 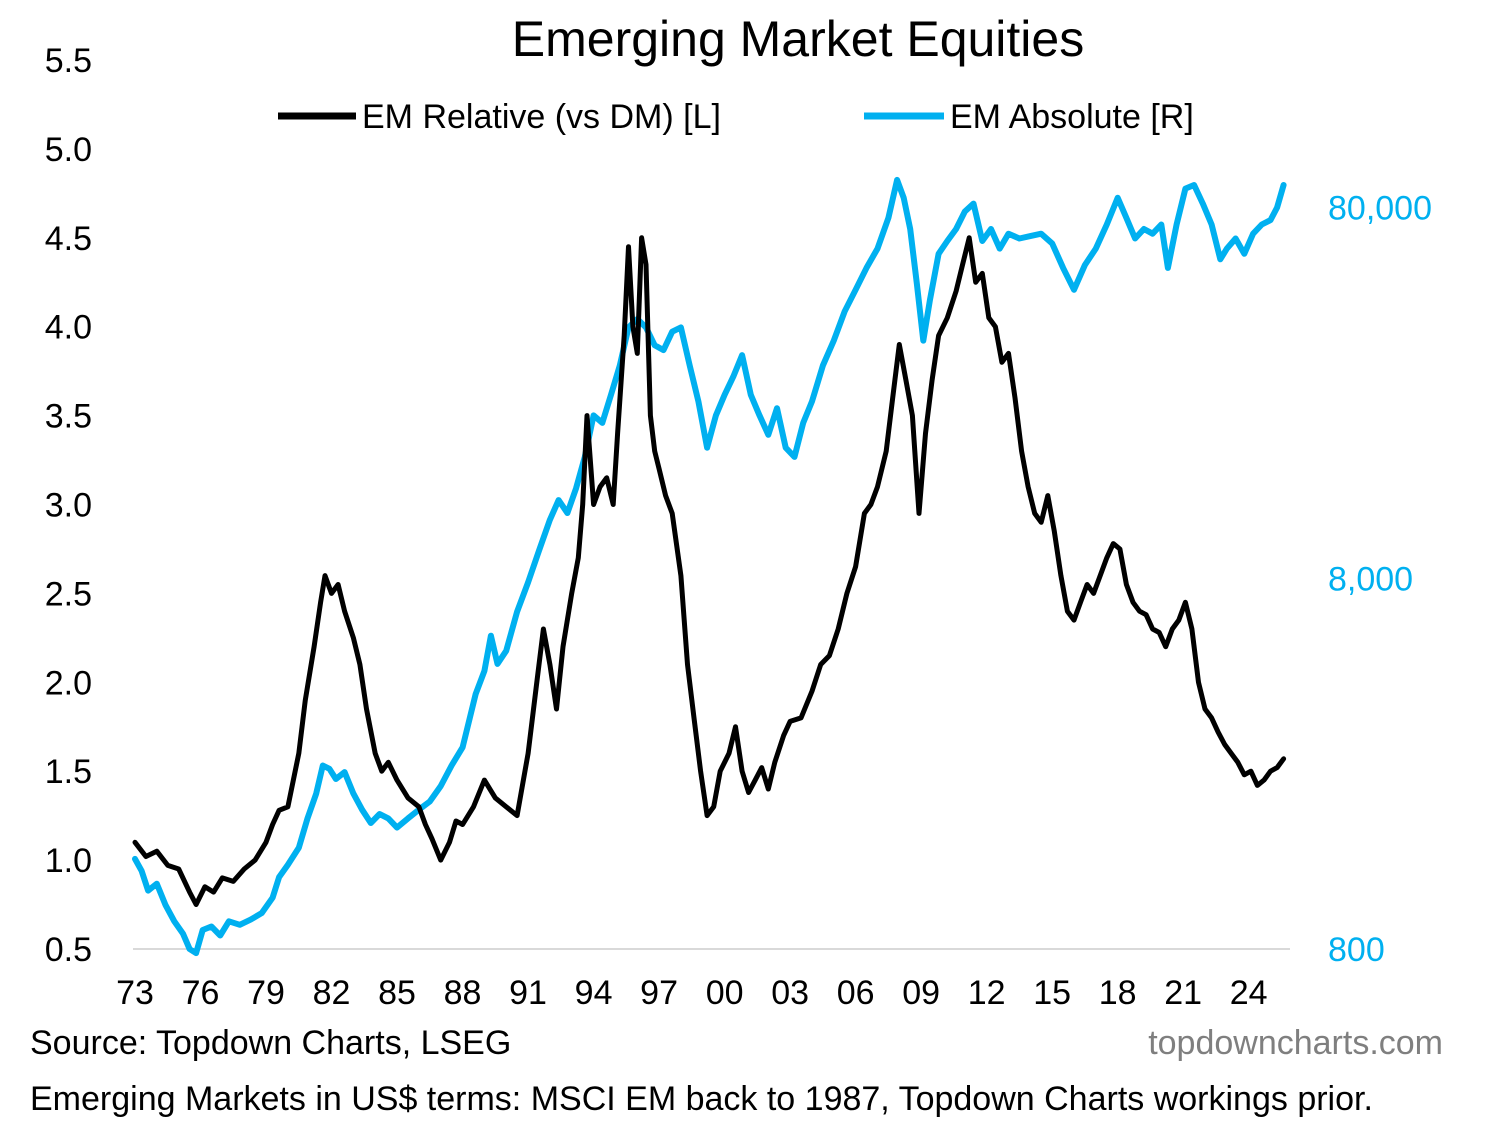 What do you see at coordinates (528, 993) in the screenshot?
I see `x-axis-tick-label: 91` at bounding box center [528, 993].